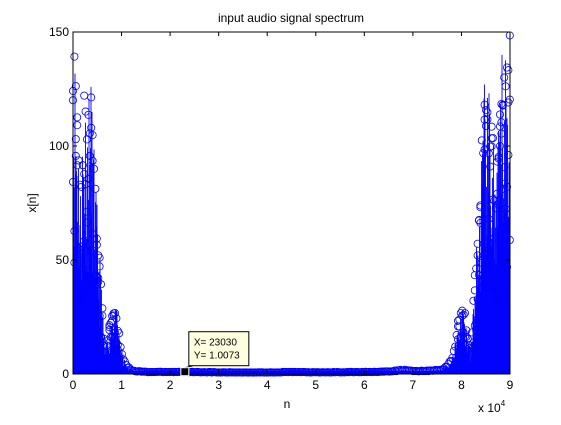 This screenshot has height=425, width=561. Describe the element at coordinates (216, 343) in the screenshot. I see `datatip-x: X= 23030` at that location.